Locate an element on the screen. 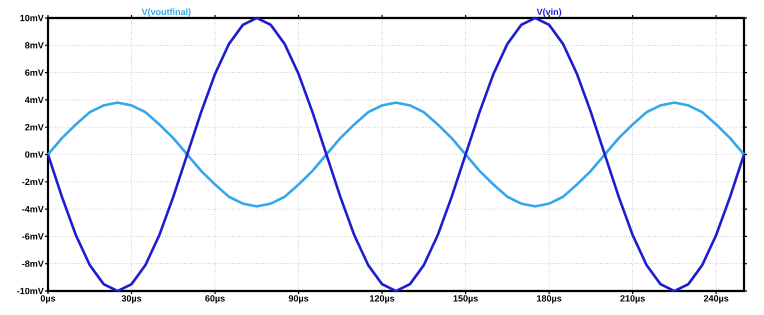 This screenshot has width=764, height=315. y-tick-label: -6mV is located at coordinates (33, 236).